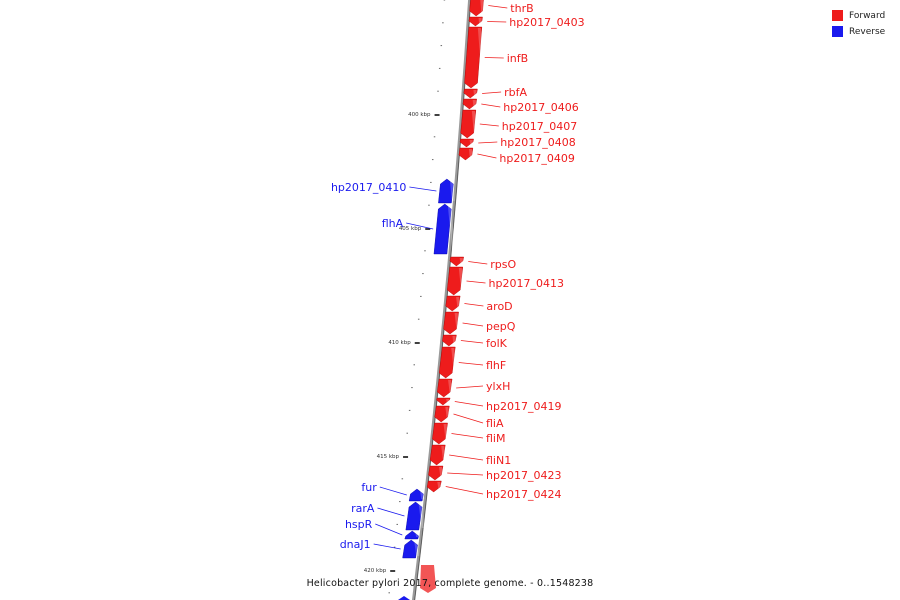 Image resolution: width=900 pixels, height=600 pixels. I want to click on gene-label: fliA, so click(495, 423).